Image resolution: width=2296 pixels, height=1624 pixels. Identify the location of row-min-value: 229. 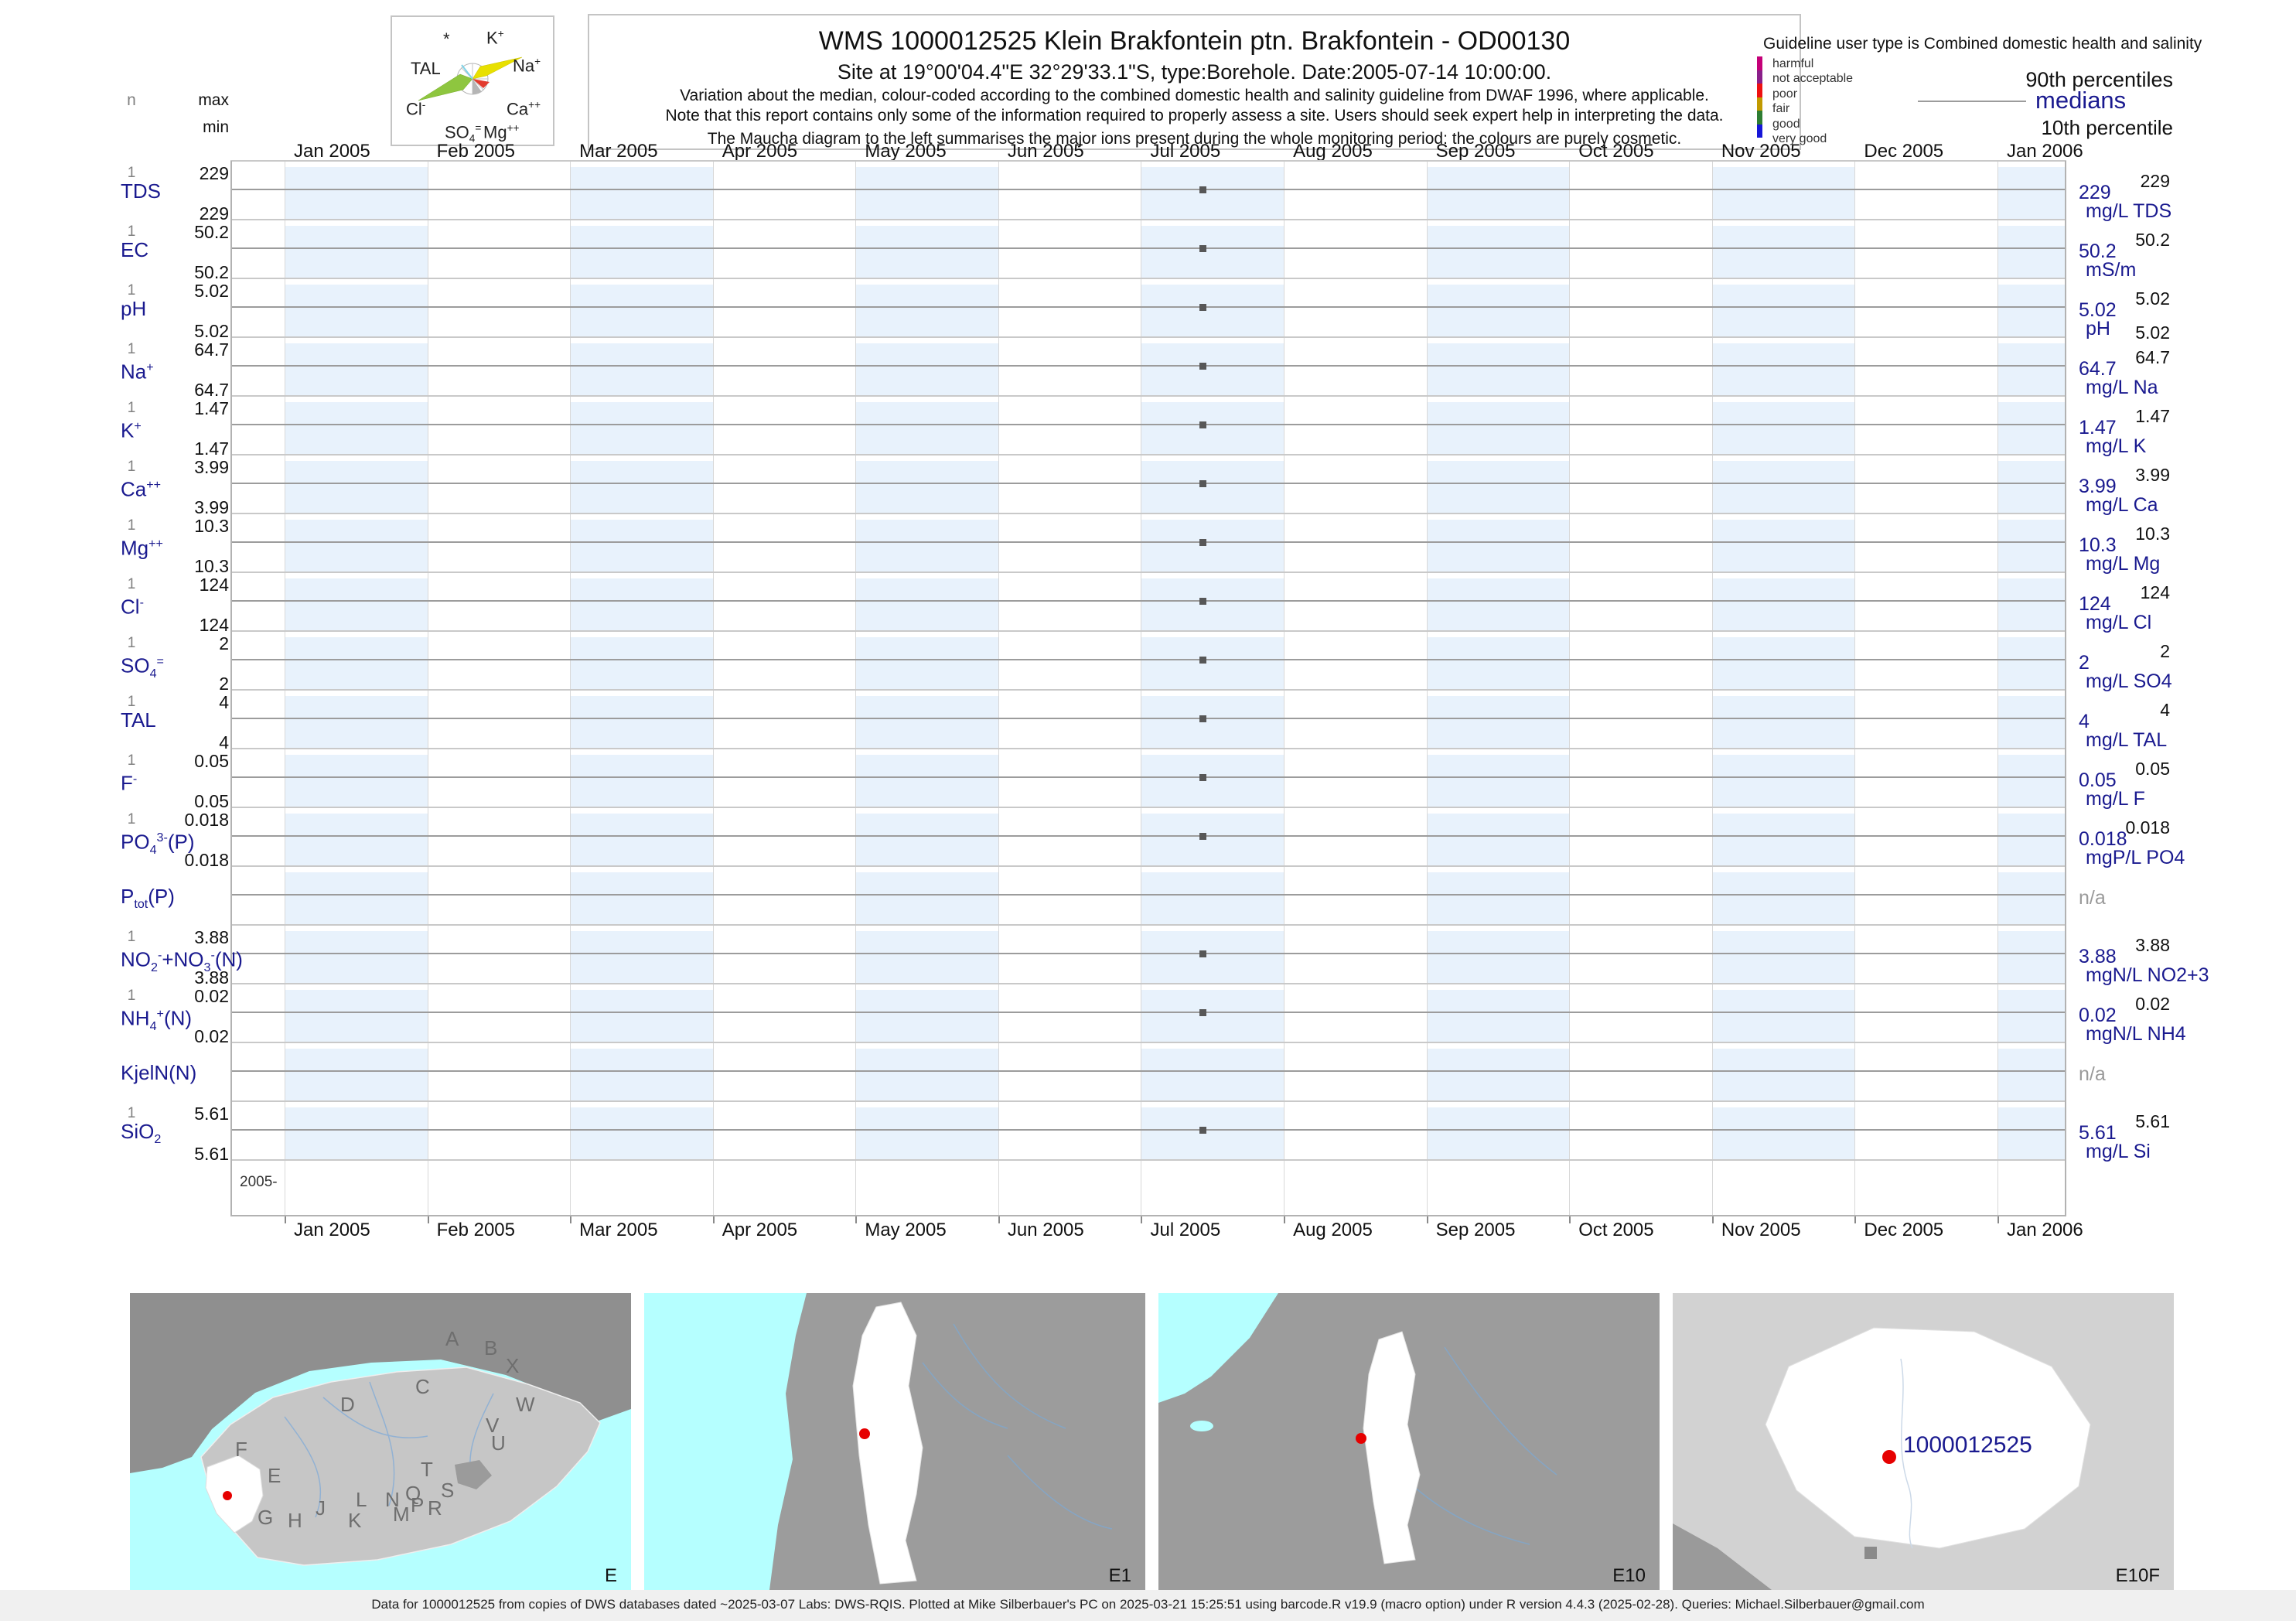
(214, 213).